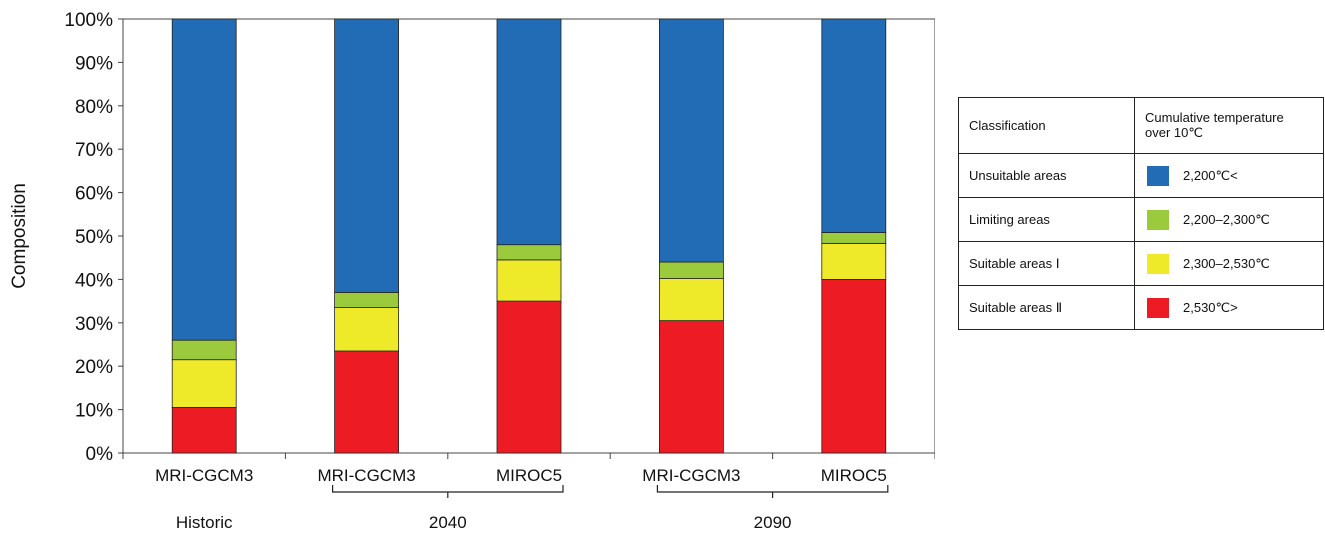 The image size is (1325, 533). Describe the element at coordinates (1174, 132) in the screenshot. I see `legend-header-temperature-line2: over 10℃` at that location.